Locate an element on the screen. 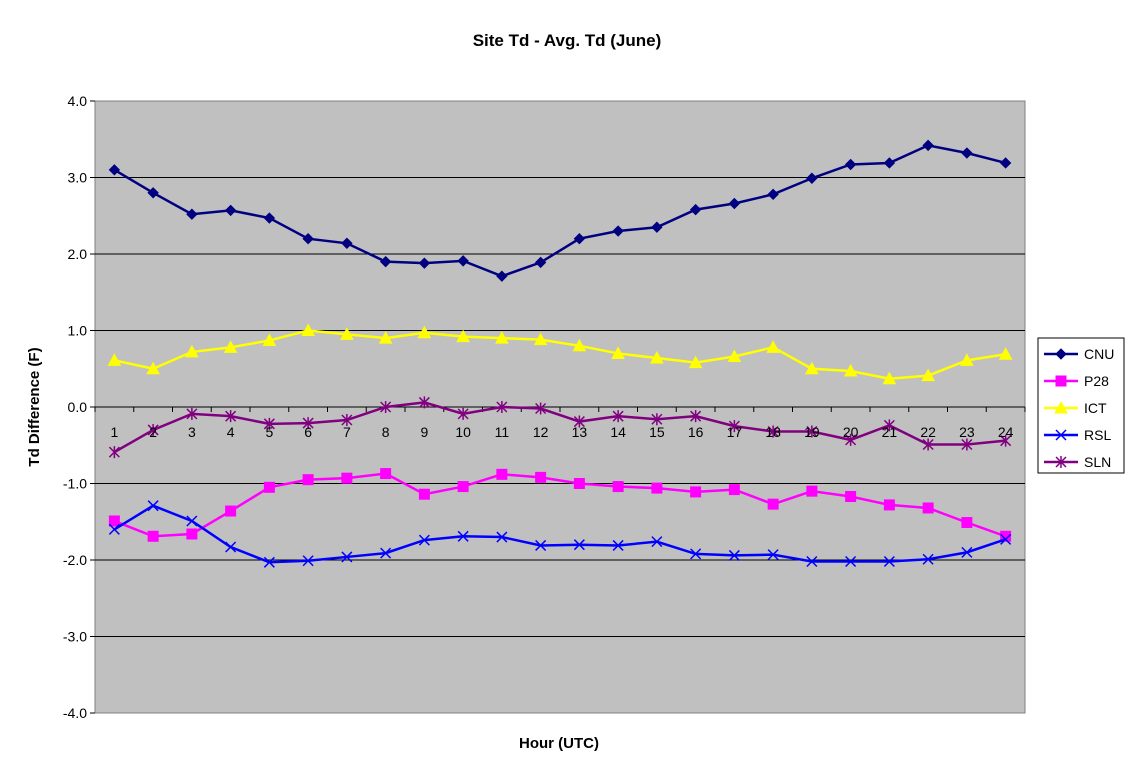 Image resolution: width=1134 pixels, height=776 pixels. series-rsl is located at coordinates (560, 534).